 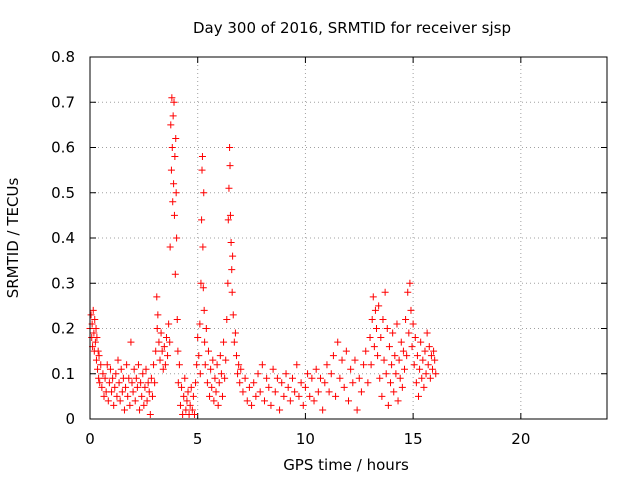 What do you see at coordinates (346, 465) in the screenshot?
I see `x-axis-label: GPS time / hours` at bounding box center [346, 465].